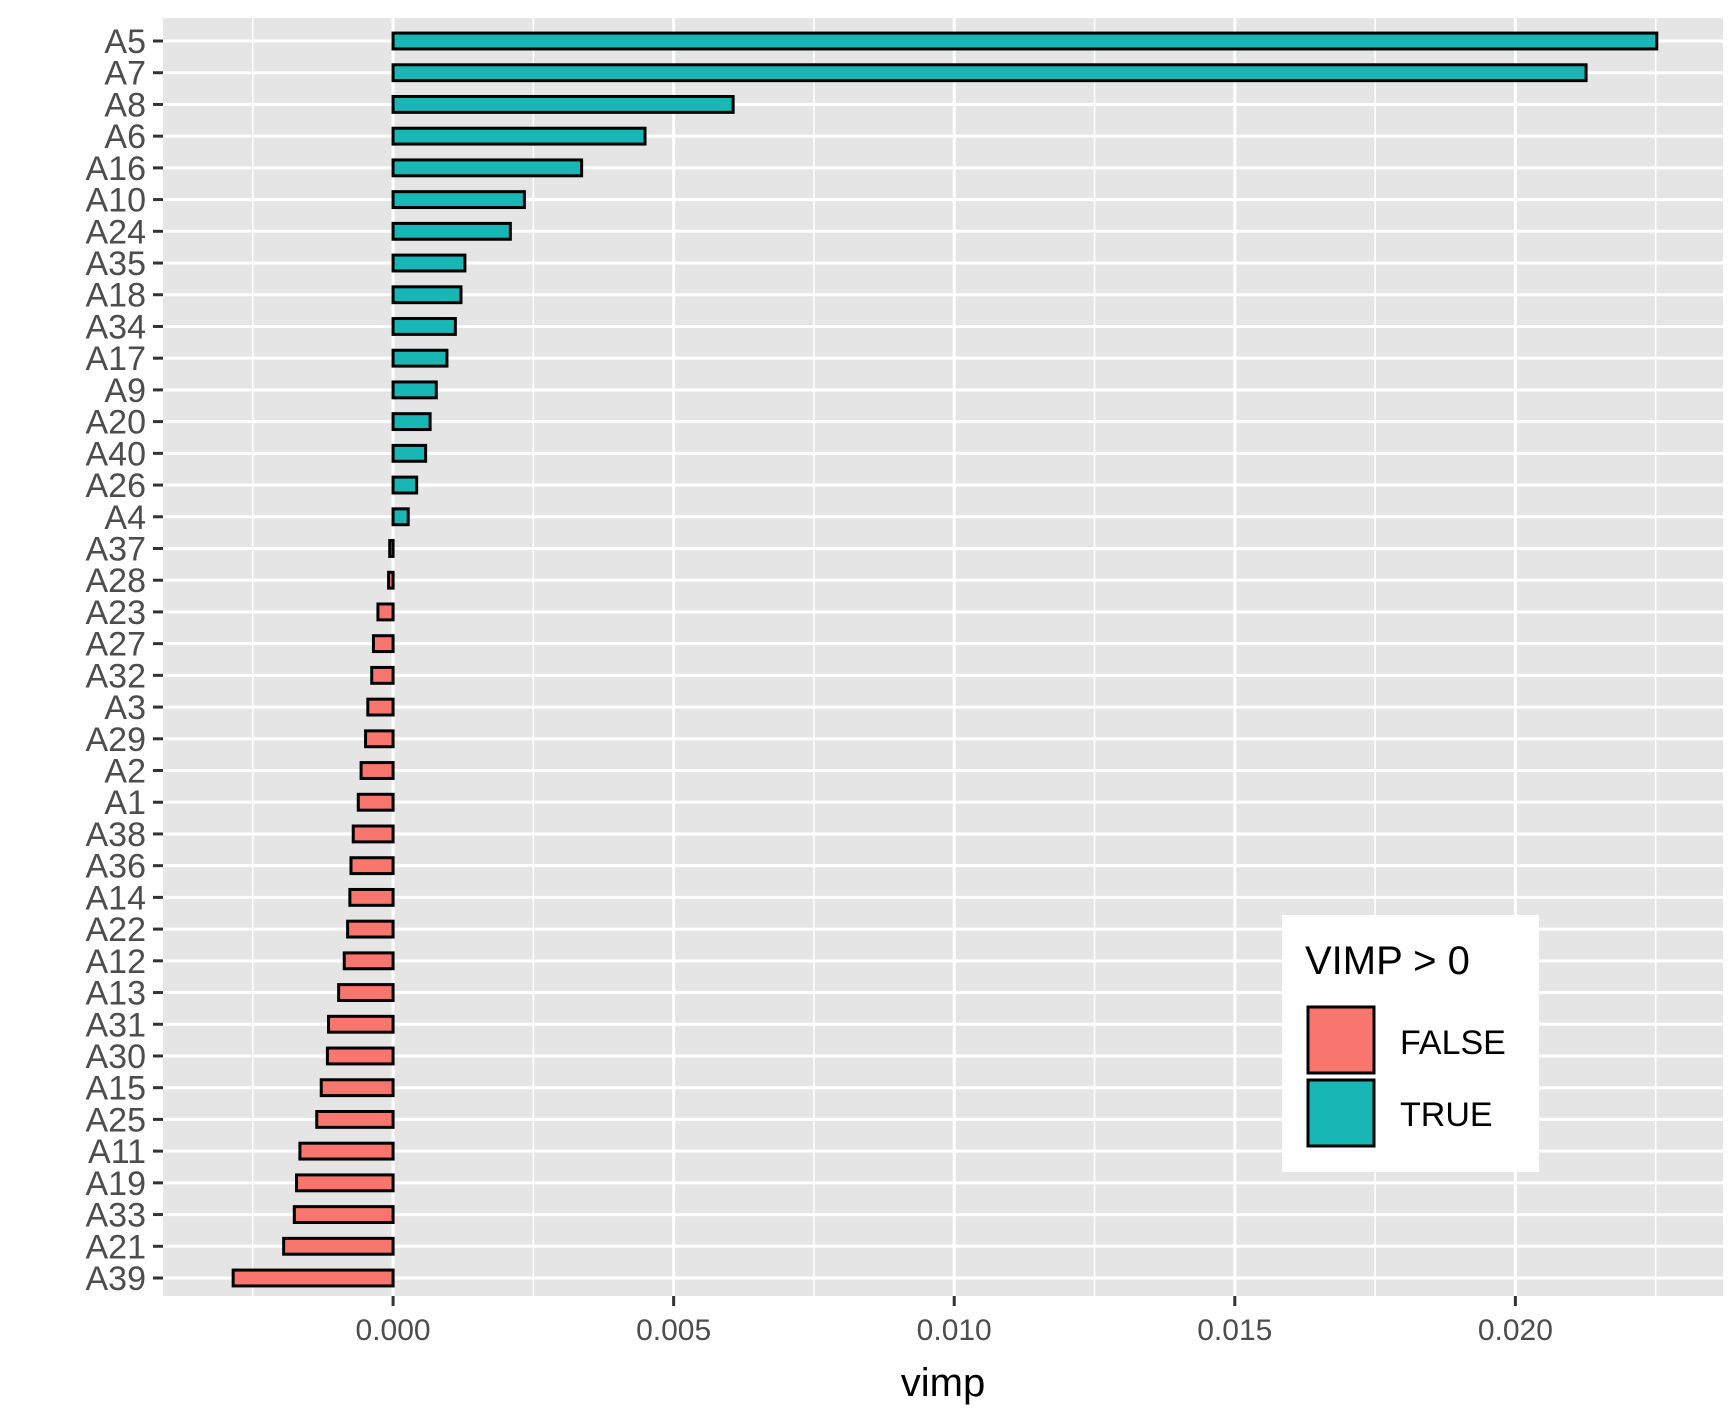 The width and height of the screenshot is (1733, 1420). Describe the element at coordinates (943, 1383) in the screenshot. I see `x-axis-title: vimp` at that location.